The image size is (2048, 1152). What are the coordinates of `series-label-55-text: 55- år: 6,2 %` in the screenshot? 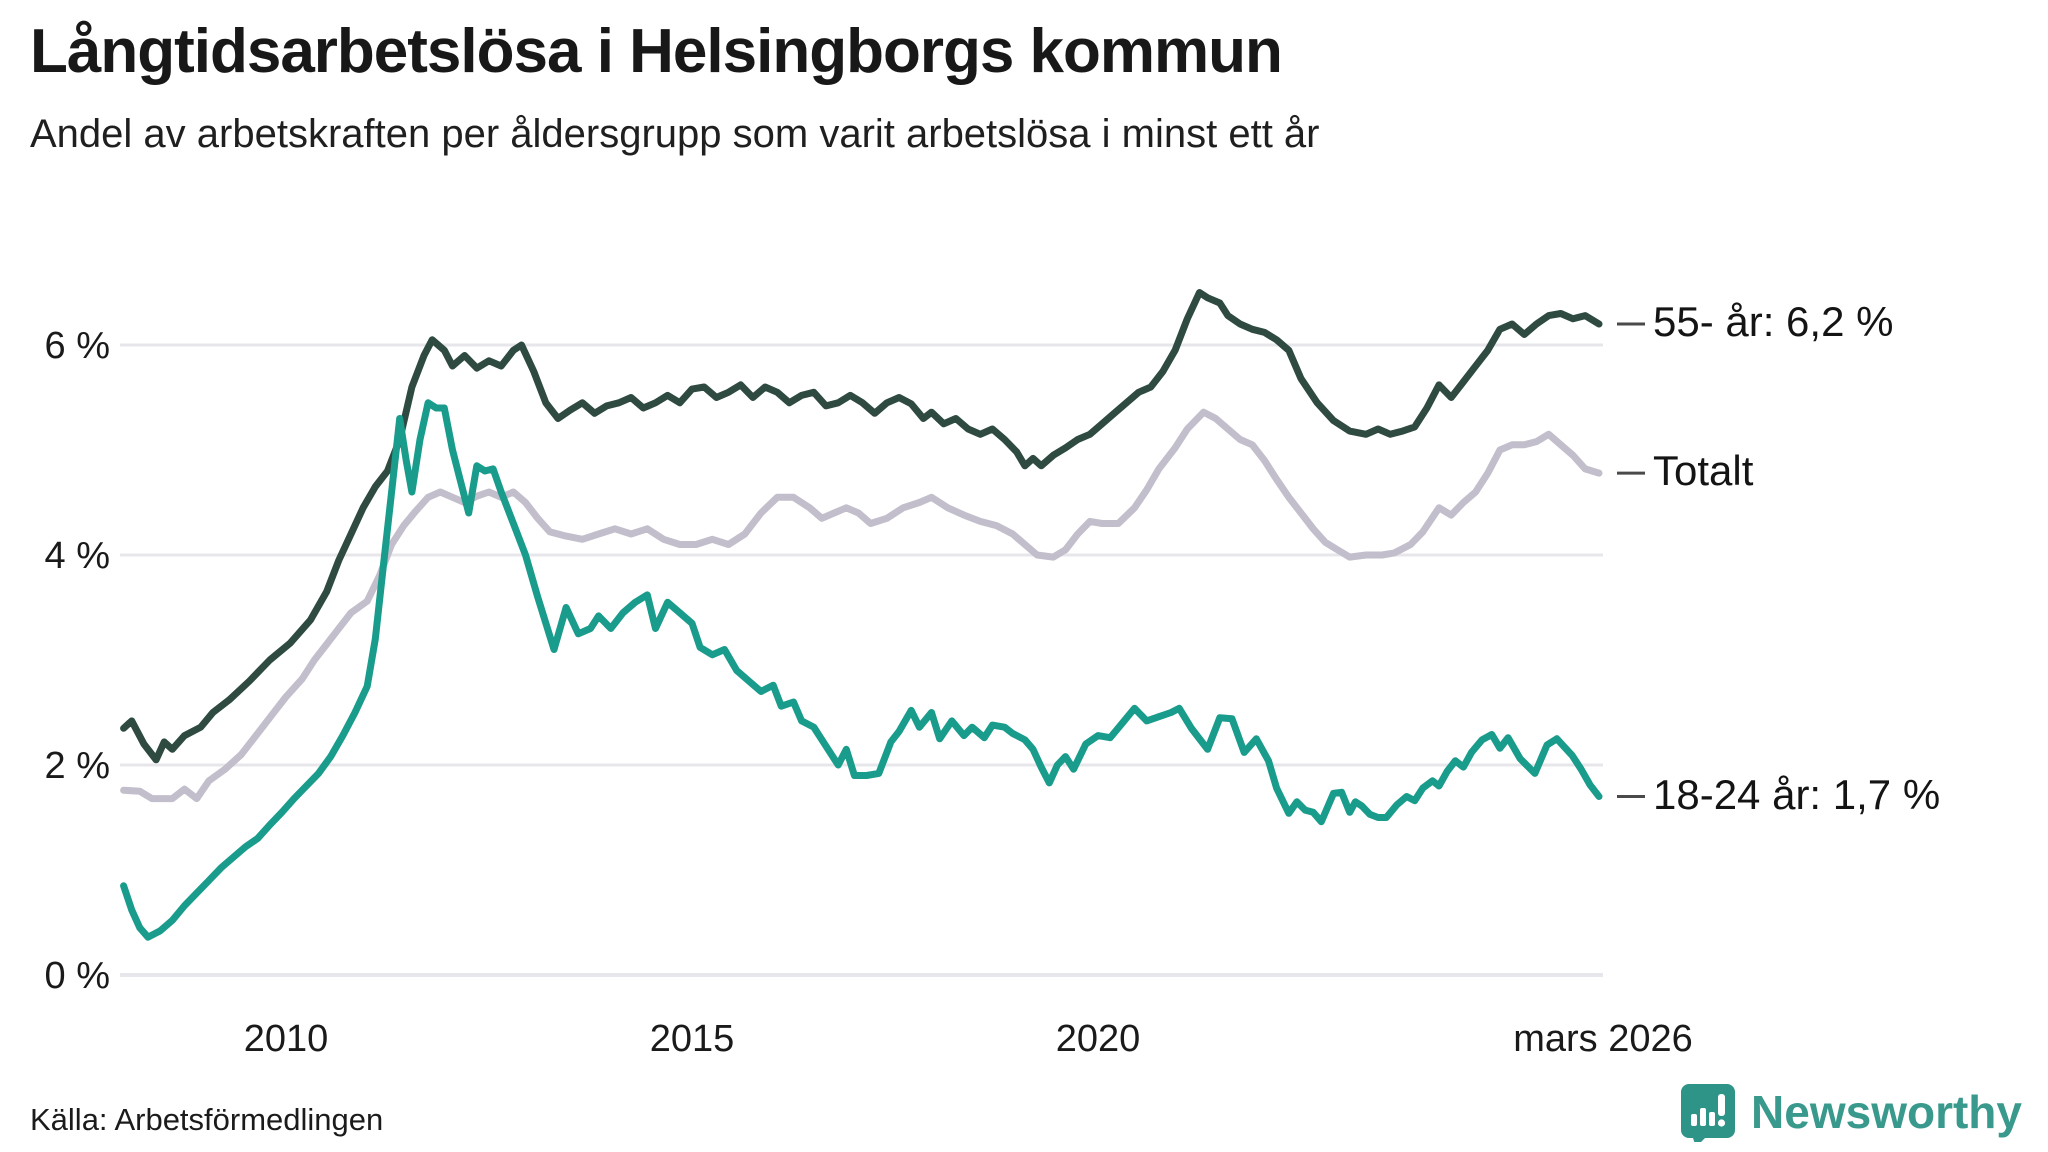 It's located at (1773, 321).